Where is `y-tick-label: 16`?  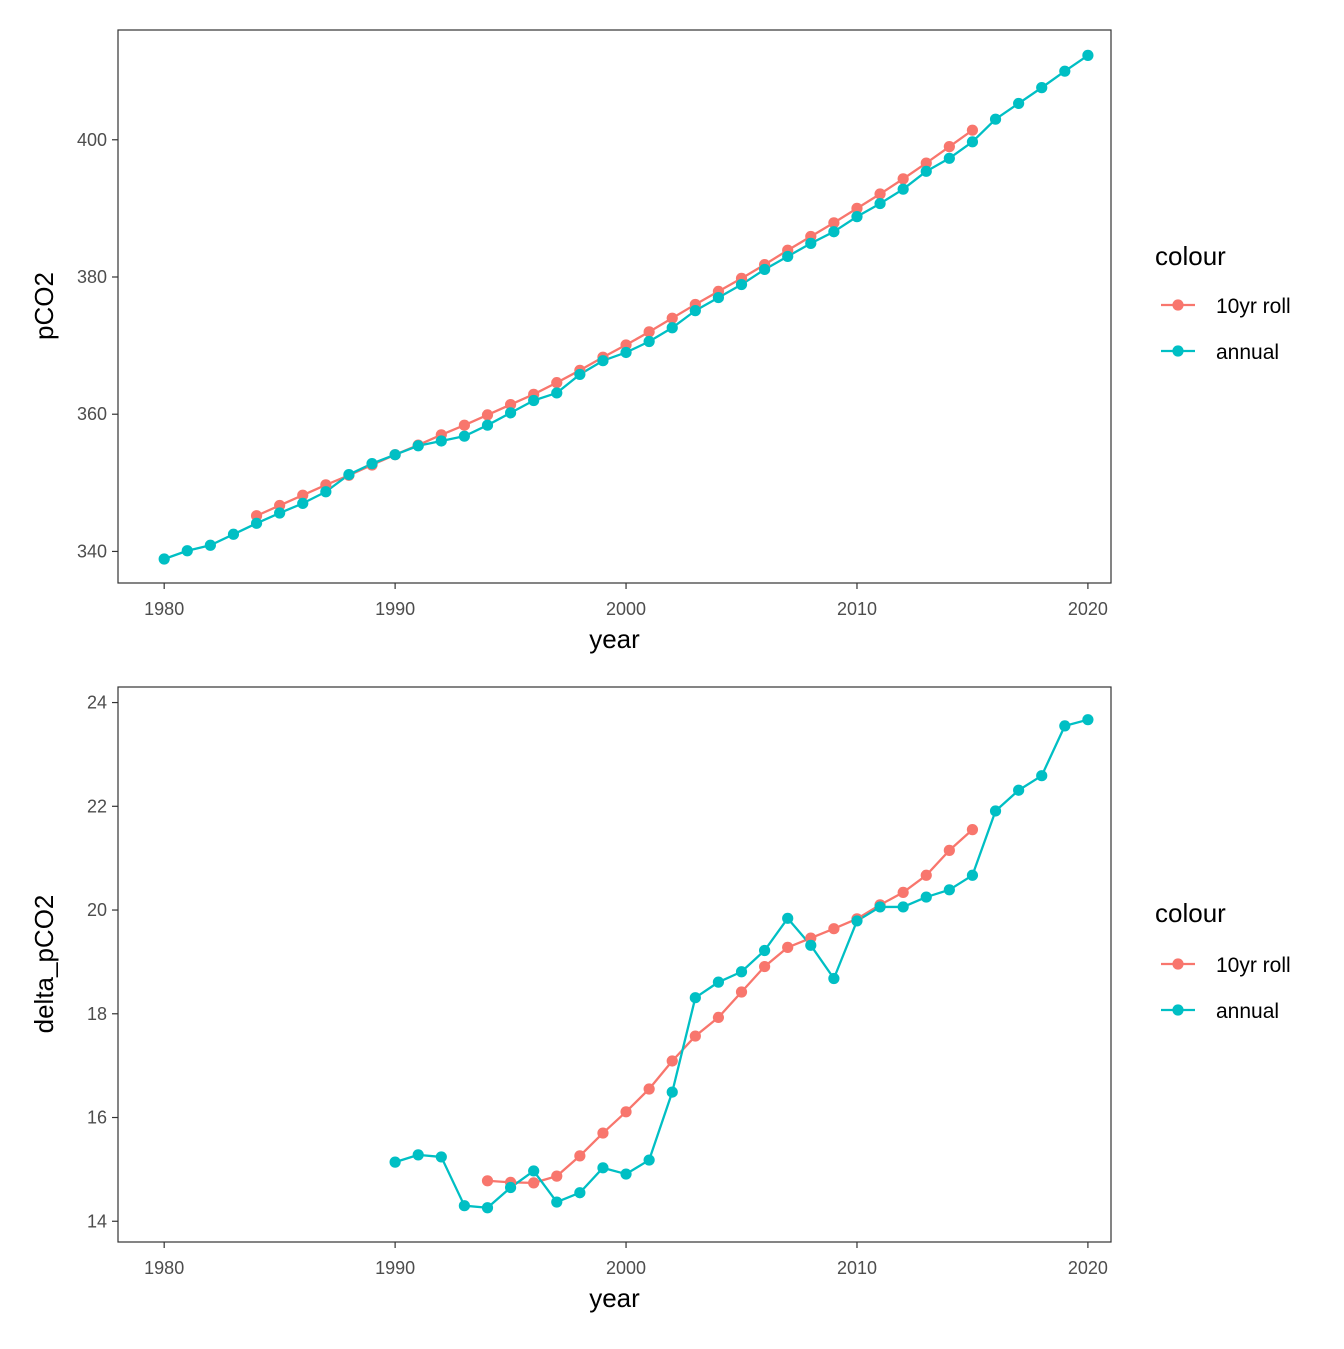
y-tick-label: 16 is located at coordinates (97, 1118).